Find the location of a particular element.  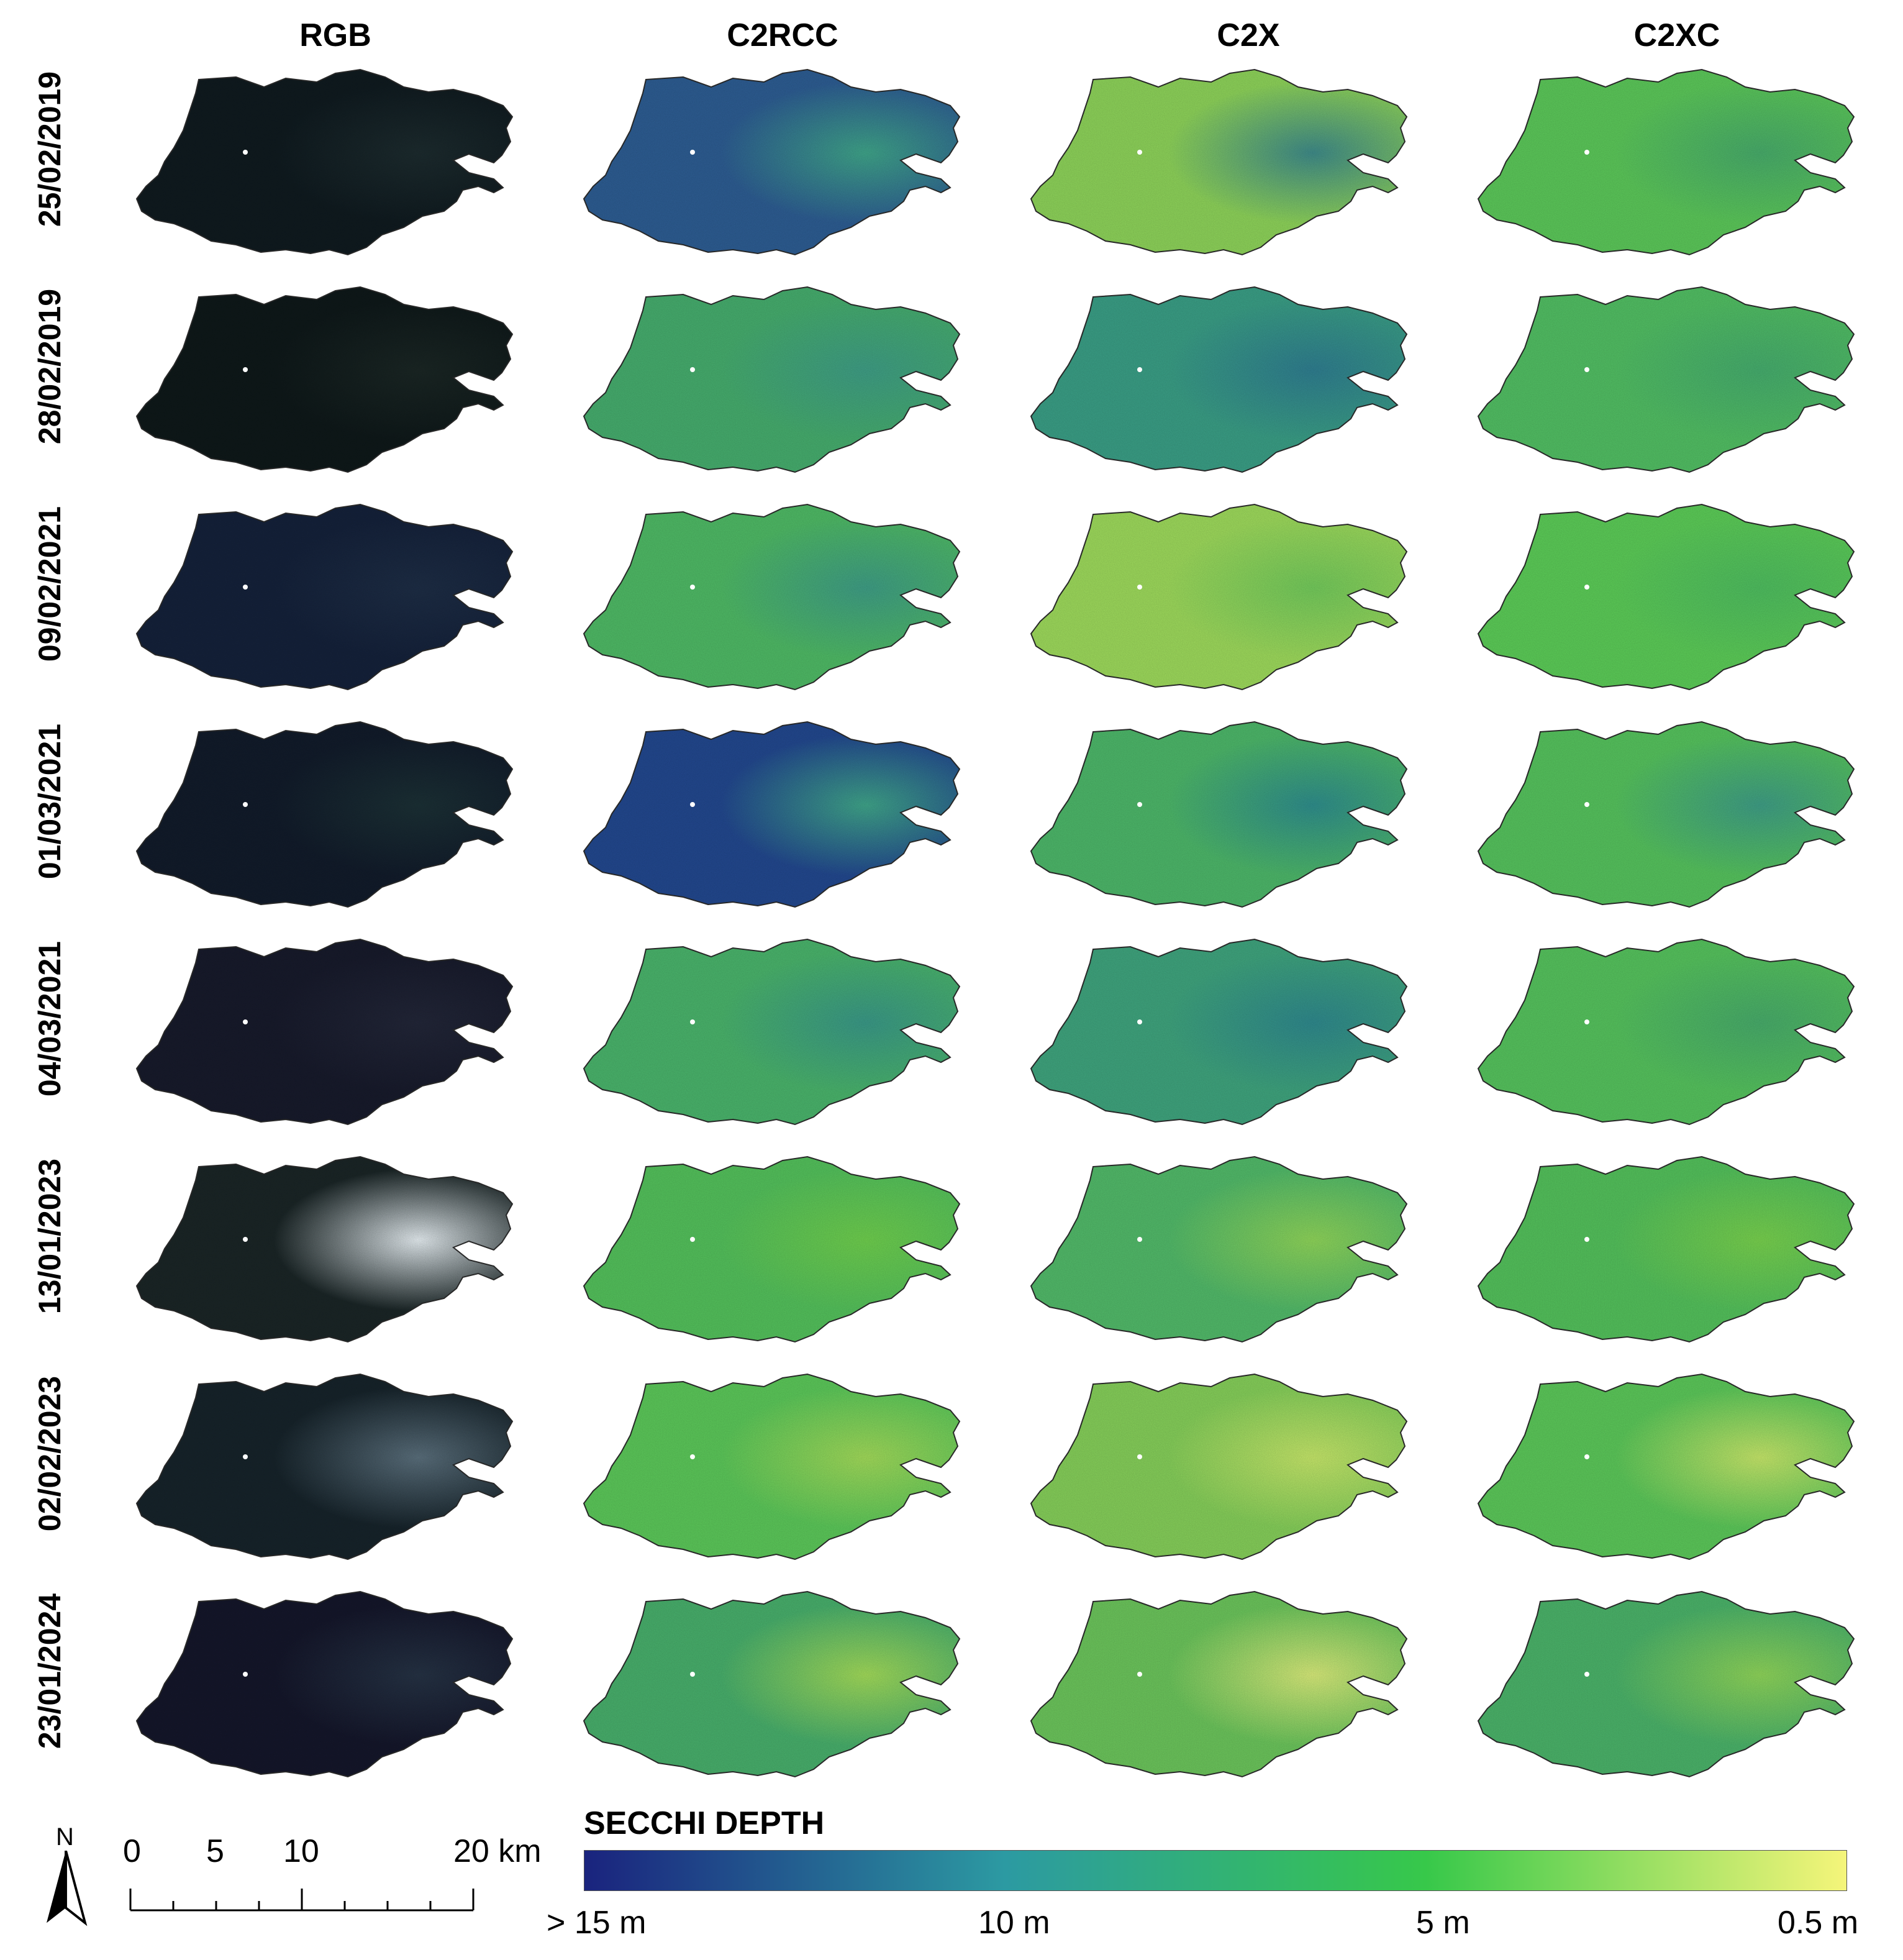

legend-tick-2: 10 m is located at coordinates (1014, 1923).